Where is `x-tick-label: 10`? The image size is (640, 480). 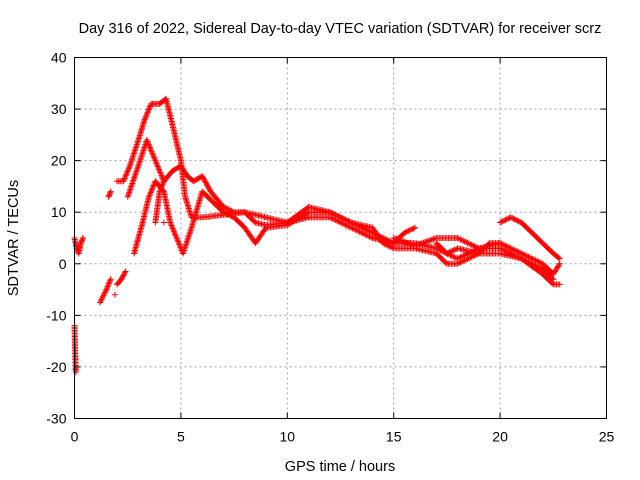
x-tick-label: 10 is located at coordinates (288, 437).